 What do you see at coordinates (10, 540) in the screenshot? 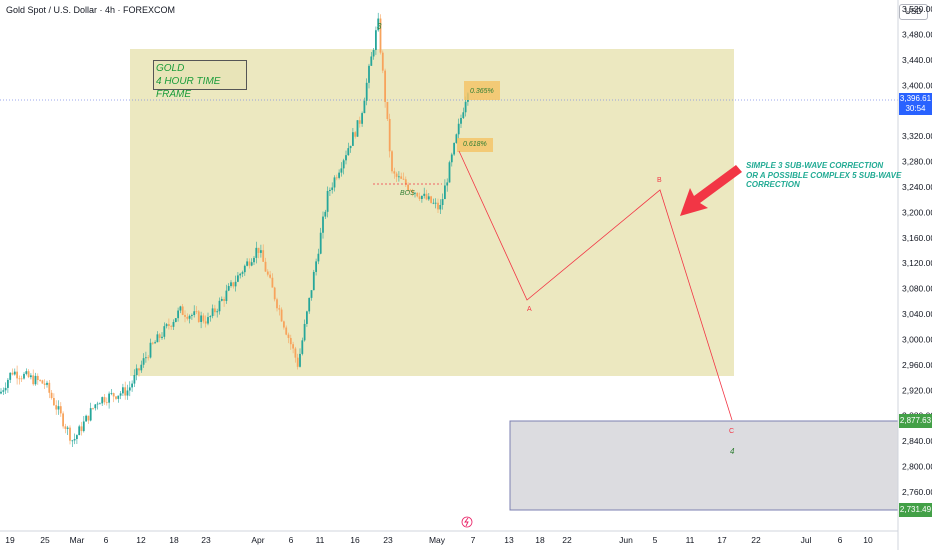
I see `x-tick-label: 19` at bounding box center [10, 540].